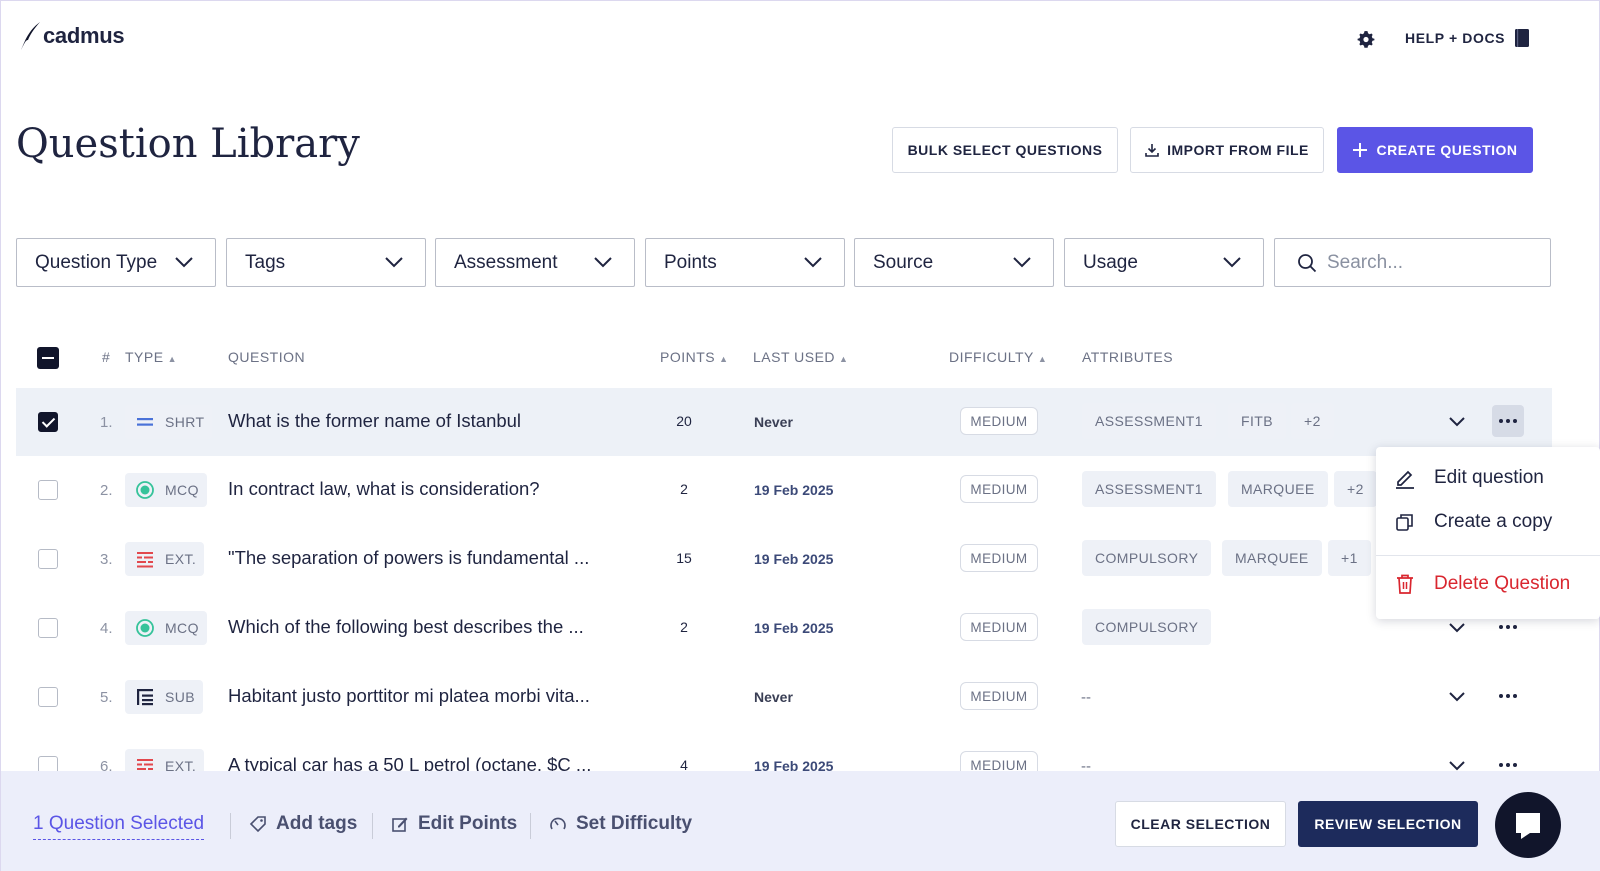  I want to click on question-type-label: SUB, so click(180, 697).